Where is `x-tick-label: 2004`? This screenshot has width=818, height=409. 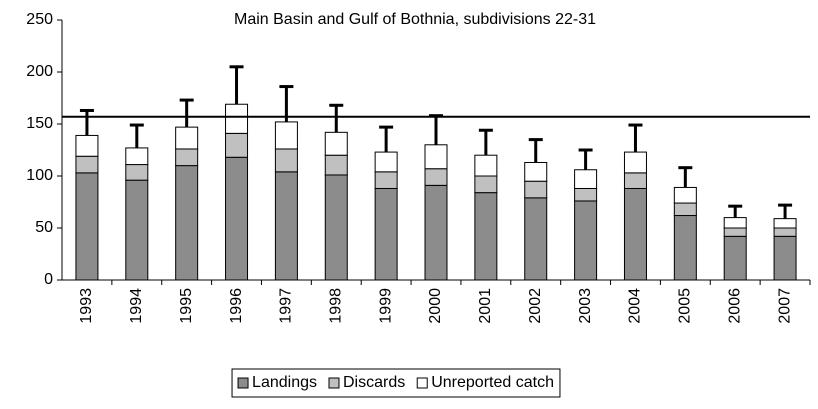
x-tick-label: 2004 is located at coordinates (635, 306).